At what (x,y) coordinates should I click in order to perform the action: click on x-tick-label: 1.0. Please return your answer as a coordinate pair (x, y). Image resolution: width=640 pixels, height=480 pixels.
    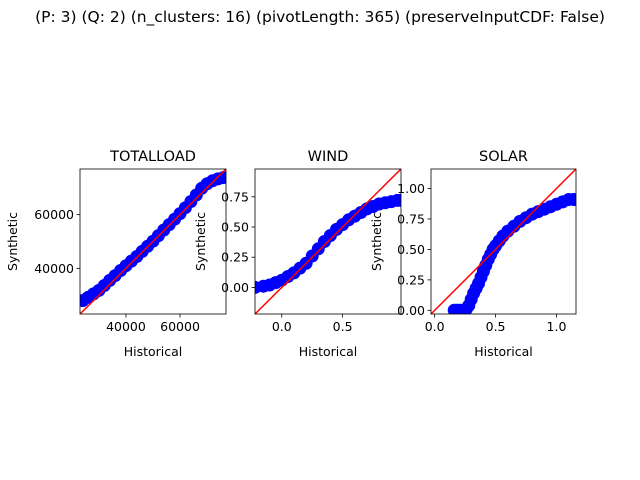
    Looking at the image, I should click on (557, 326).